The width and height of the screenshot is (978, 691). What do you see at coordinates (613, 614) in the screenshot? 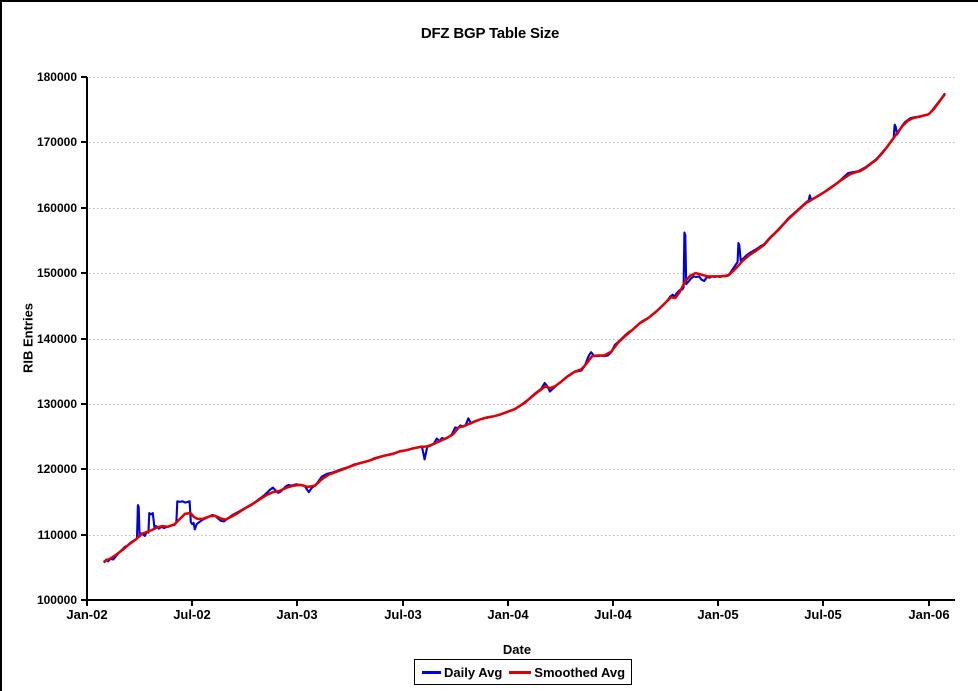
I see `x-tick-label: Jul-04` at bounding box center [613, 614].